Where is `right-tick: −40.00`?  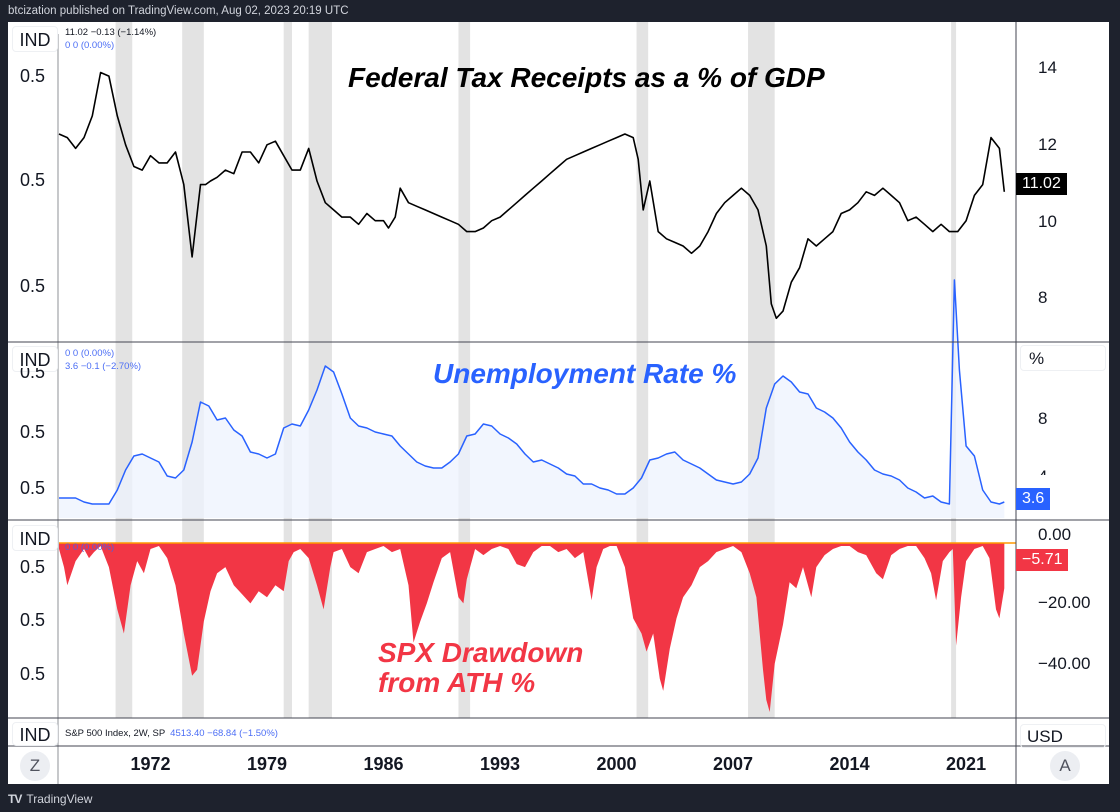 right-tick: −40.00 is located at coordinates (1064, 663).